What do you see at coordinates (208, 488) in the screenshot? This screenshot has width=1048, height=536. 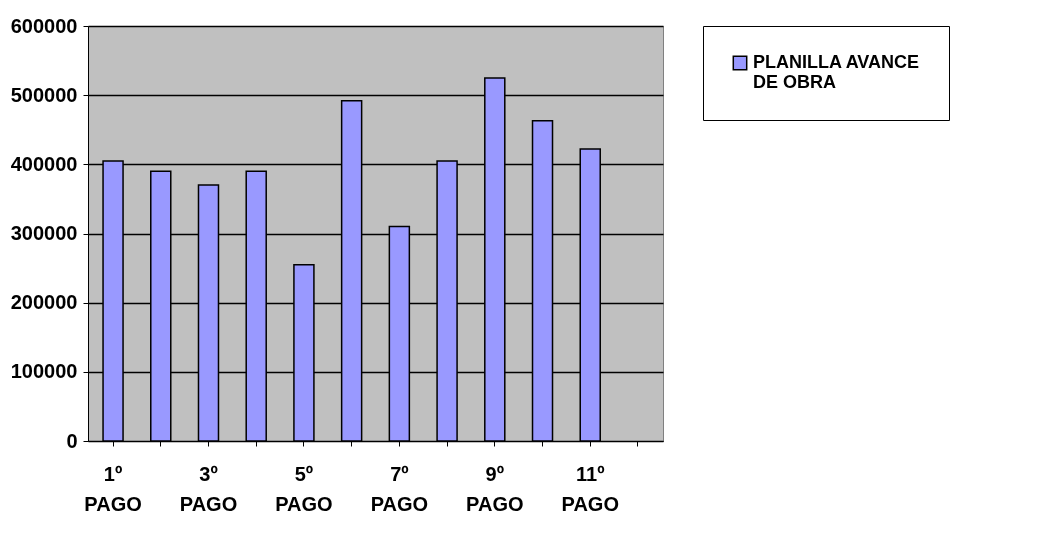 I see `x-tick-label: 3º PAGO` at bounding box center [208, 488].